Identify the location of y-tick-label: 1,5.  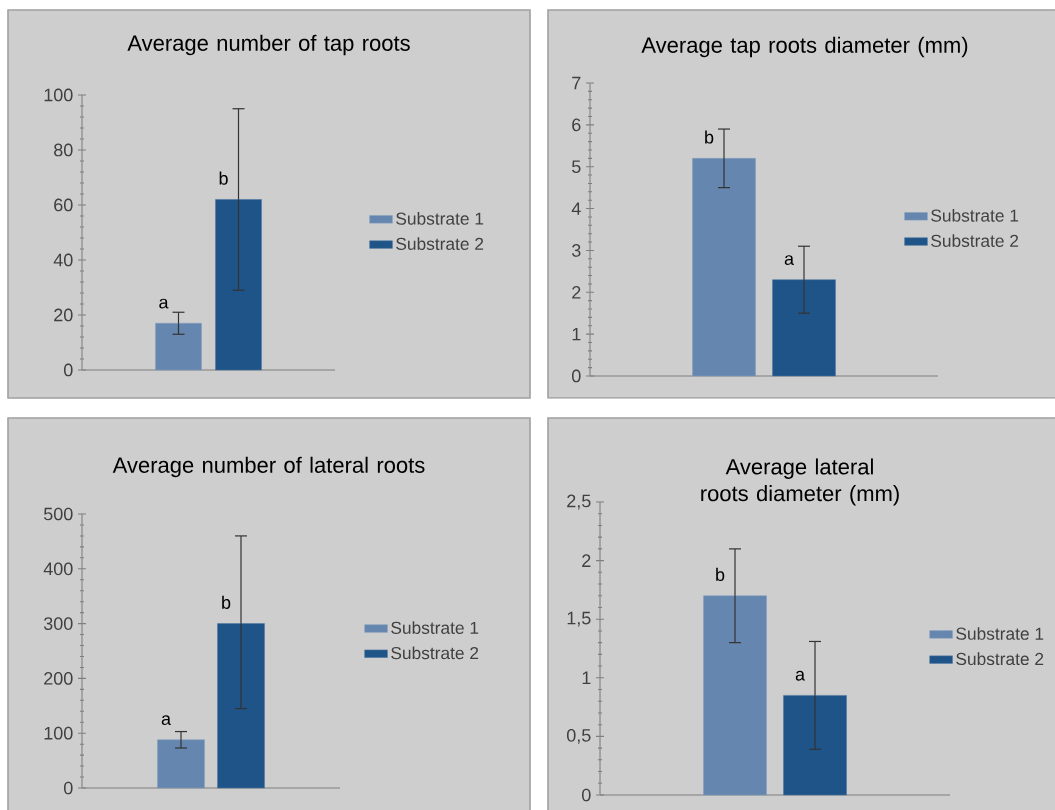
(579, 619).